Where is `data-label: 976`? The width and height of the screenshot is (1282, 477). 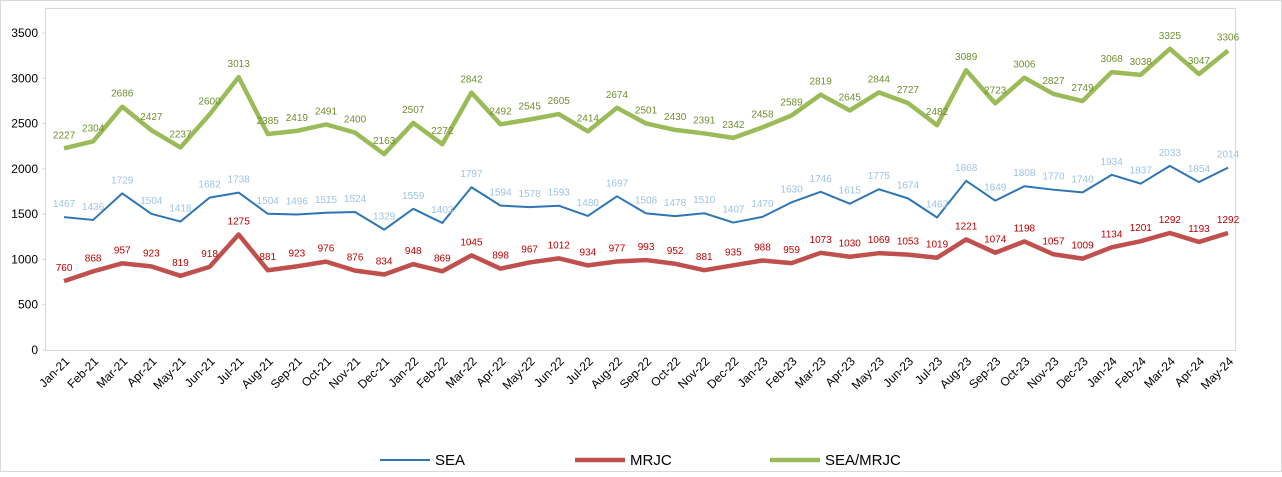 data-label: 976 is located at coordinates (326, 249).